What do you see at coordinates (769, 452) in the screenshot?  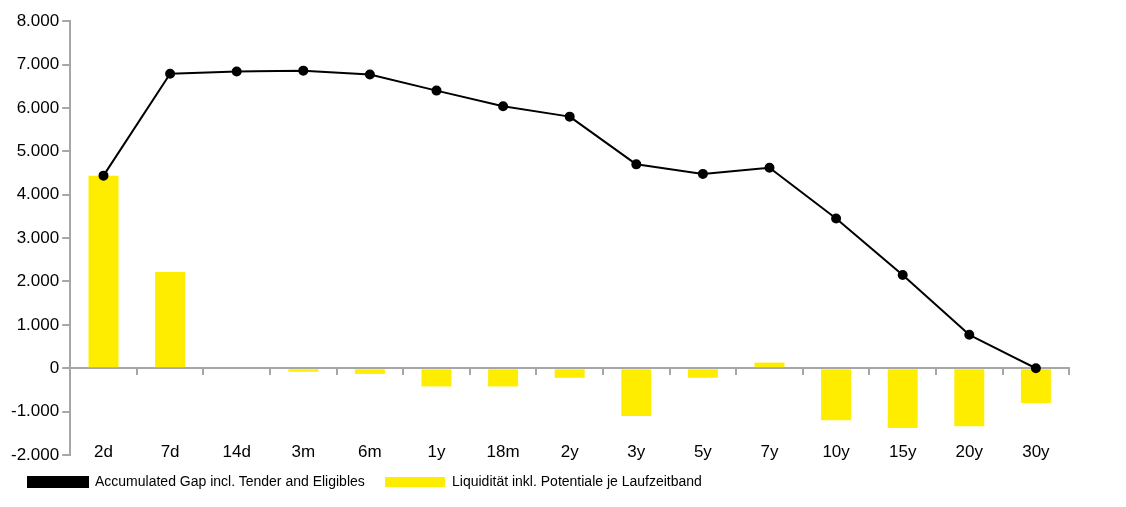 I see `x-tick-label: 7y` at bounding box center [769, 452].